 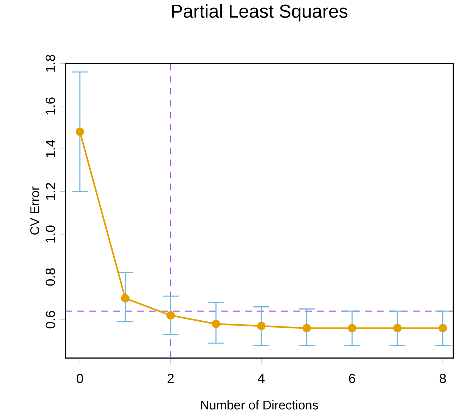 What do you see at coordinates (51, 106) in the screenshot?
I see `y-tick-label: 1.6` at bounding box center [51, 106].